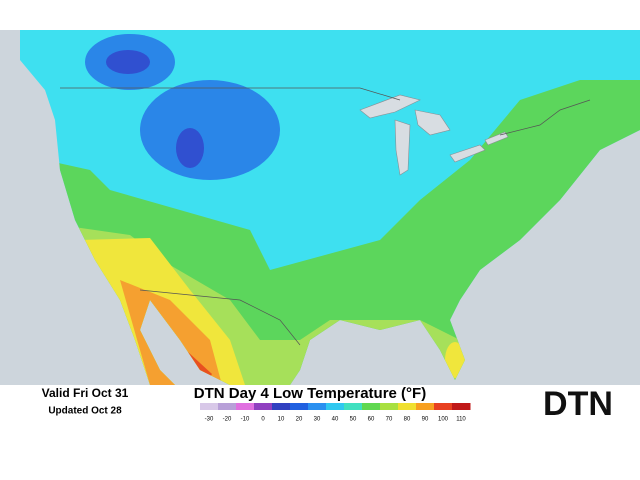  Describe the element at coordinates (227, 420) in the screenshot. I see `scale-label: -20` at that location.